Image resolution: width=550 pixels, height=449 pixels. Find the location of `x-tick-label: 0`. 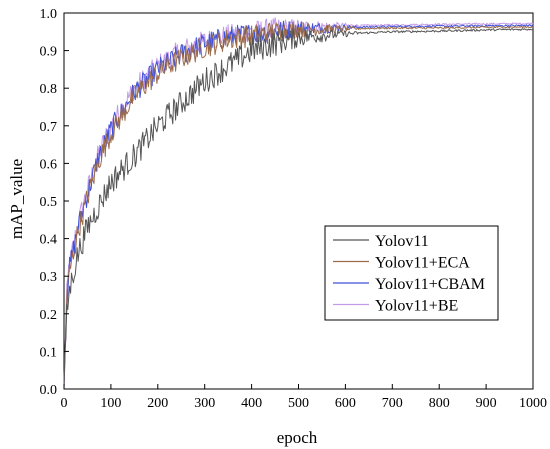

x-tick-label: 0 is located at coordinates (64, 403).